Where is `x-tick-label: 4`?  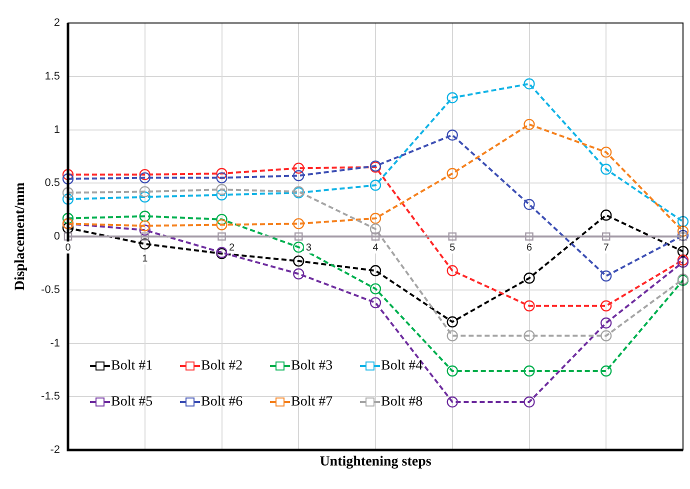 x-tick-label: 4 is located at coordinates (375, 248).